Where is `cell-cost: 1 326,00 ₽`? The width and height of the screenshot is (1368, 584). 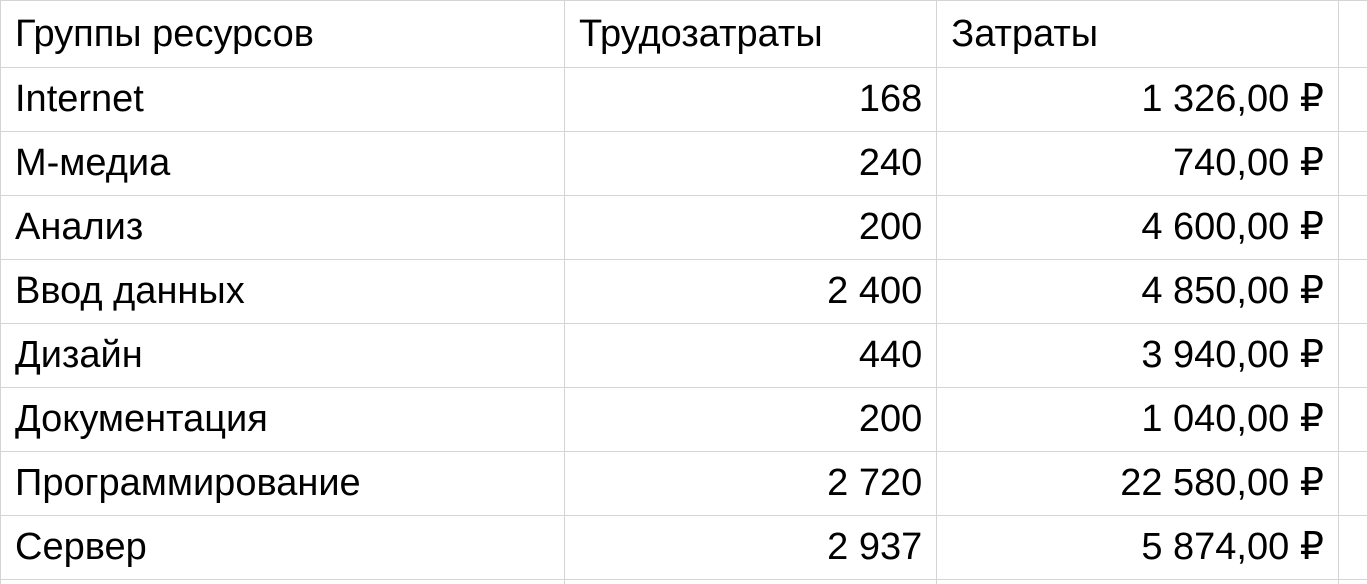 cell-cost: 1 326,00 ₽ is located at coordinates (1137, 99).